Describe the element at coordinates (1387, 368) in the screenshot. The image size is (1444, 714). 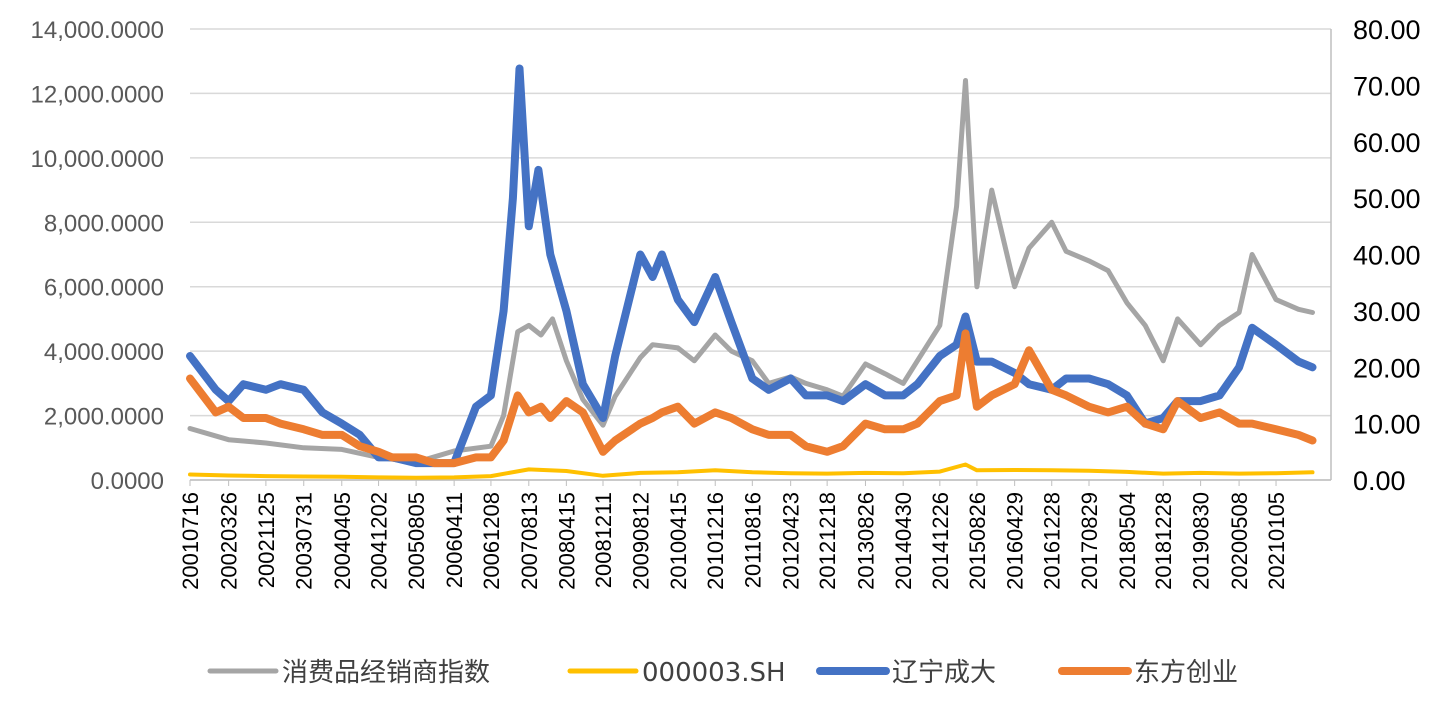
I see `y-tick-right-label: 20.00` at that location.